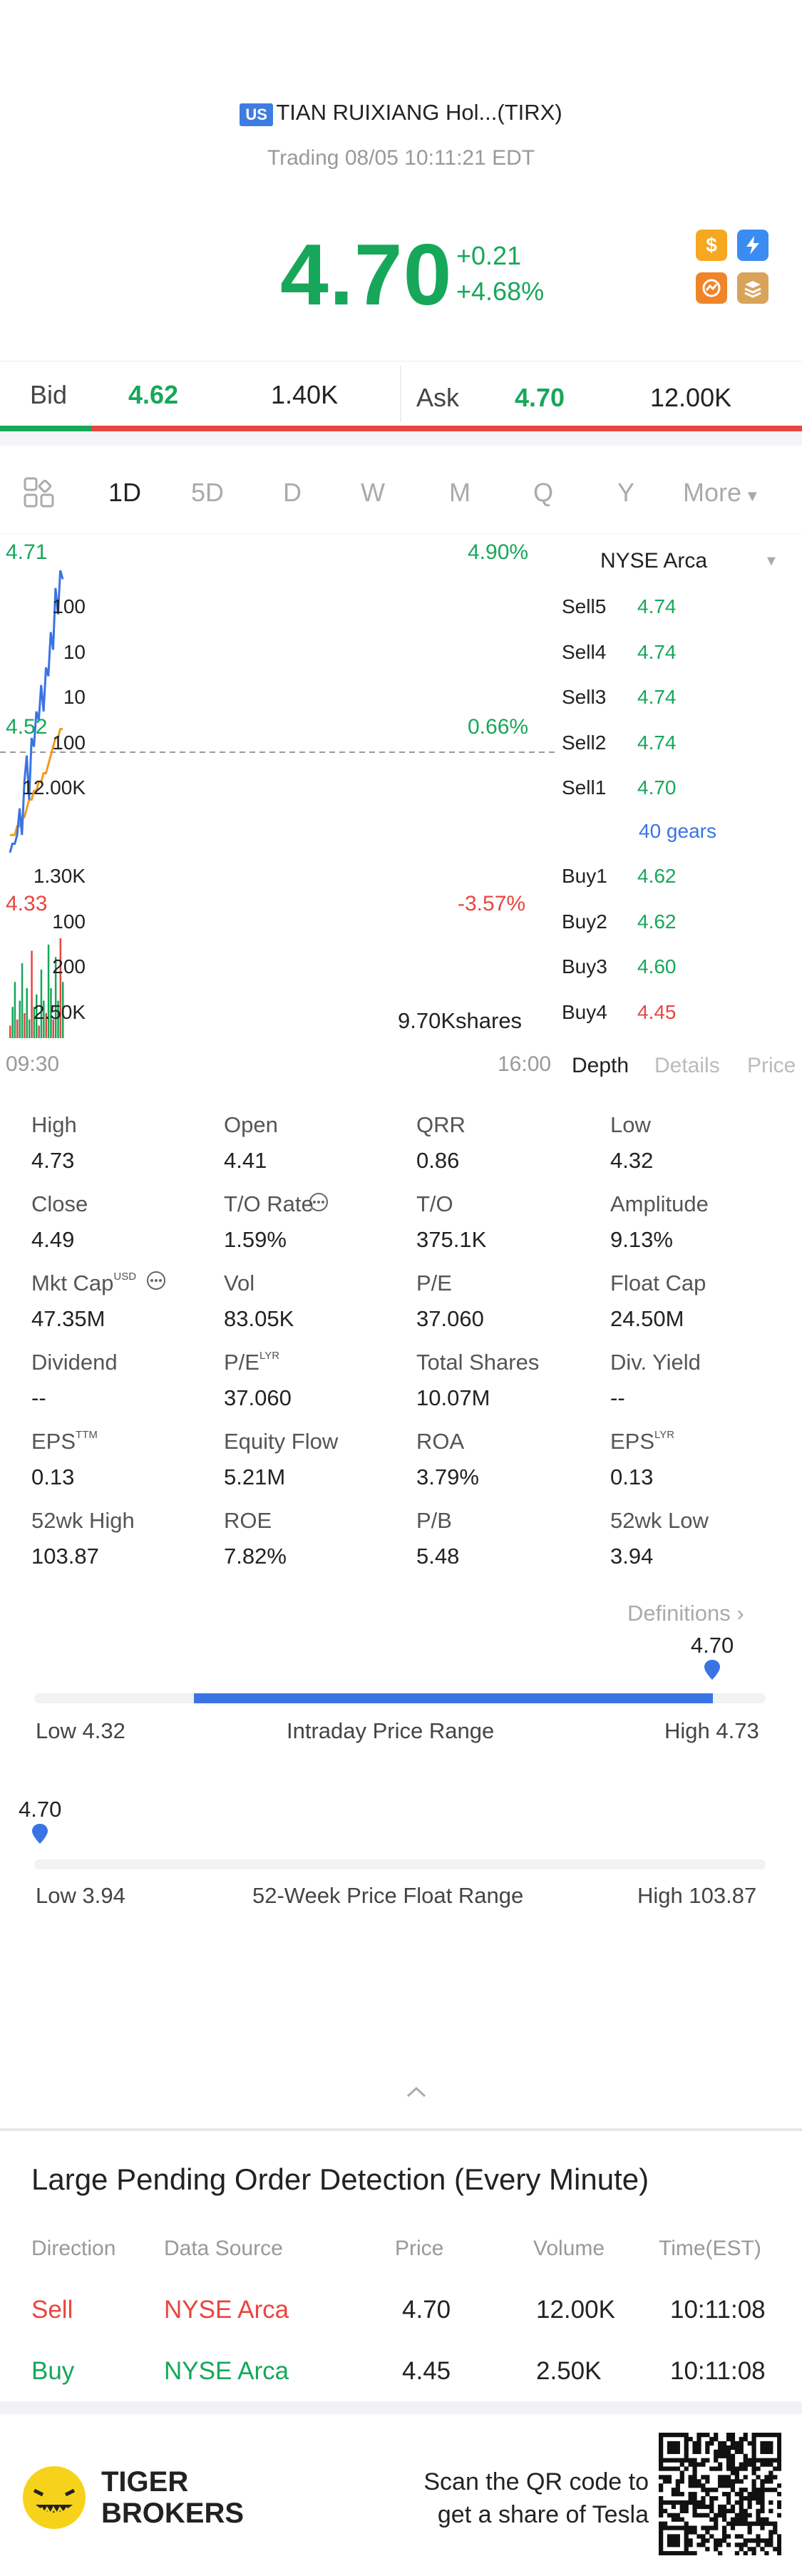  Describe the element at coordinates (626, 492) in the screenshot. I see `tab-y: Y` at that location.